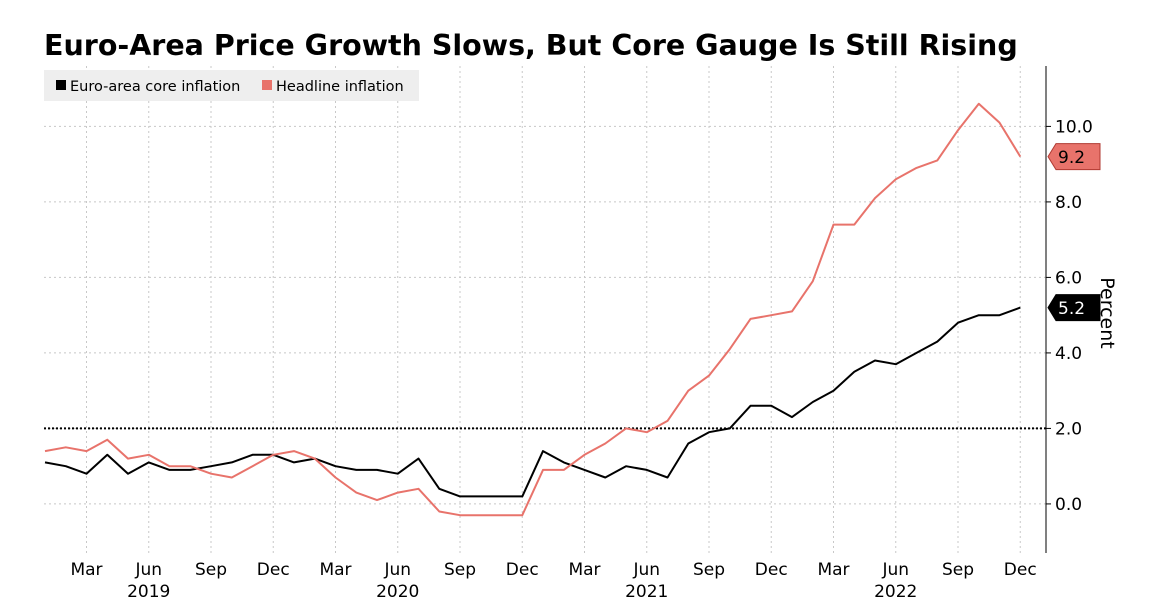 The height and width of the screenshot is (603, 1170). I want to click on y-tick-label: 2.0, so click(1068, 429).